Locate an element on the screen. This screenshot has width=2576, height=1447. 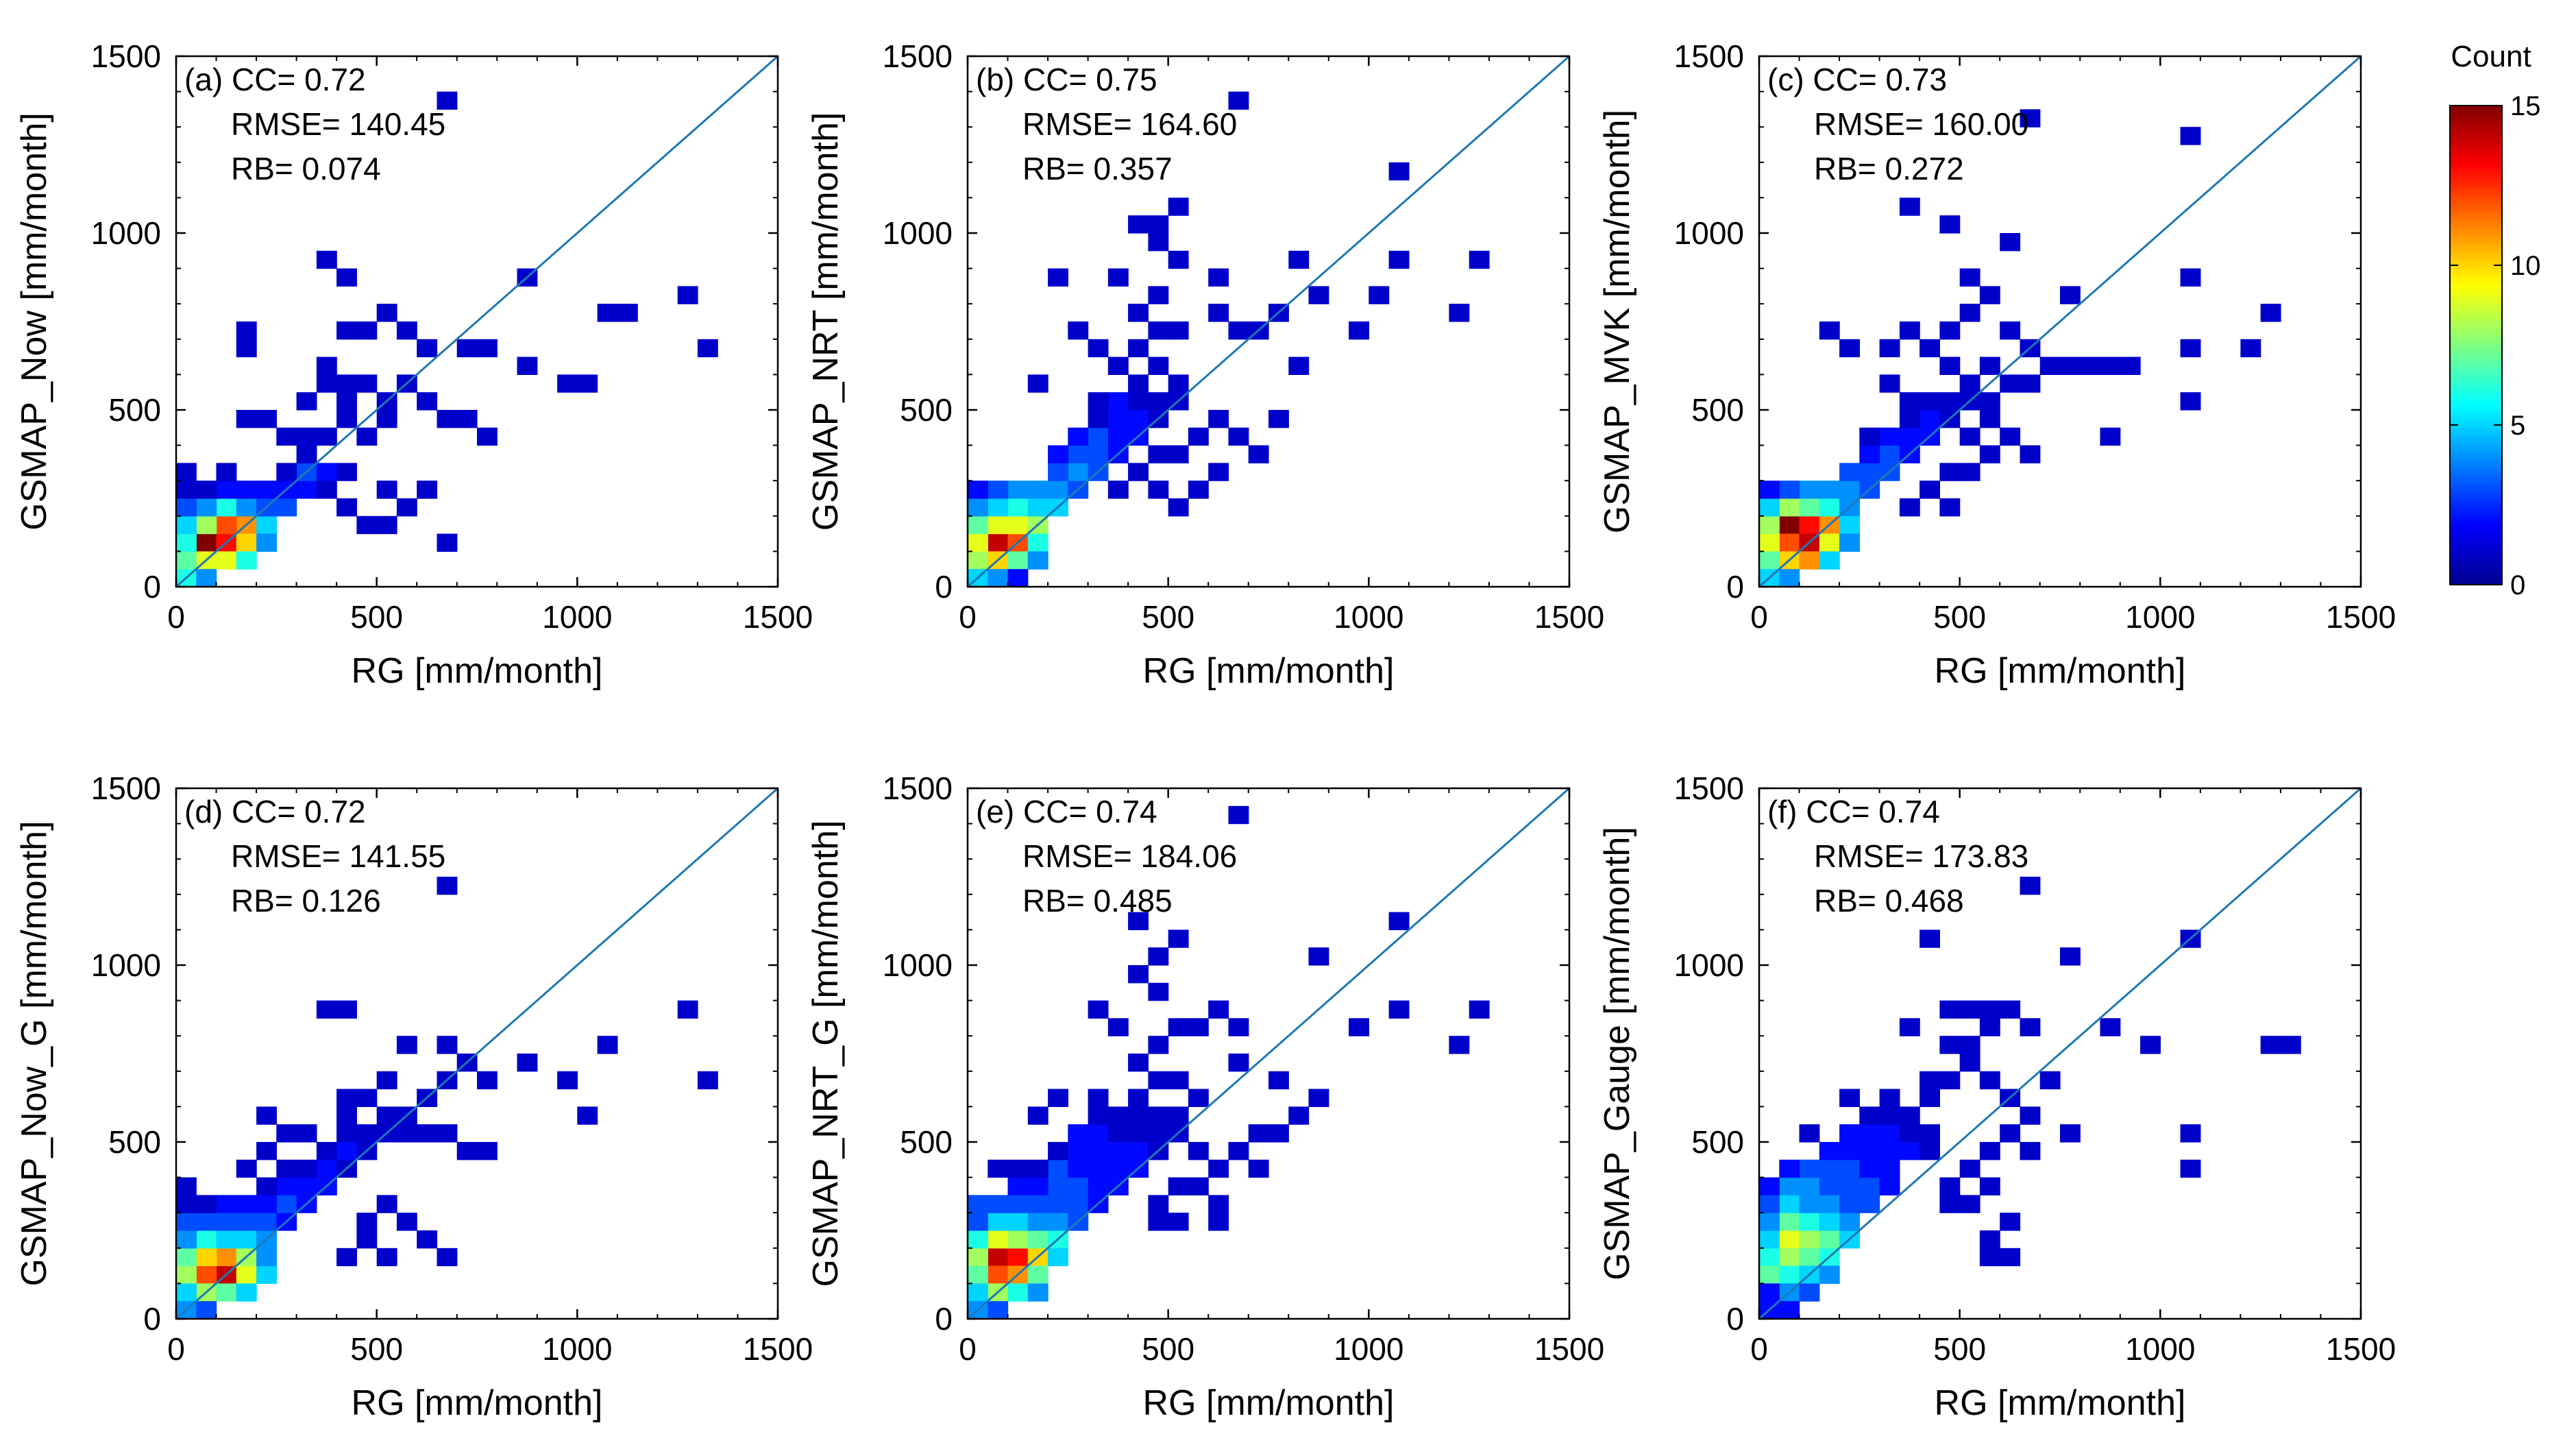
y-tick-label: 1500 is located at coordinates (126, 56).